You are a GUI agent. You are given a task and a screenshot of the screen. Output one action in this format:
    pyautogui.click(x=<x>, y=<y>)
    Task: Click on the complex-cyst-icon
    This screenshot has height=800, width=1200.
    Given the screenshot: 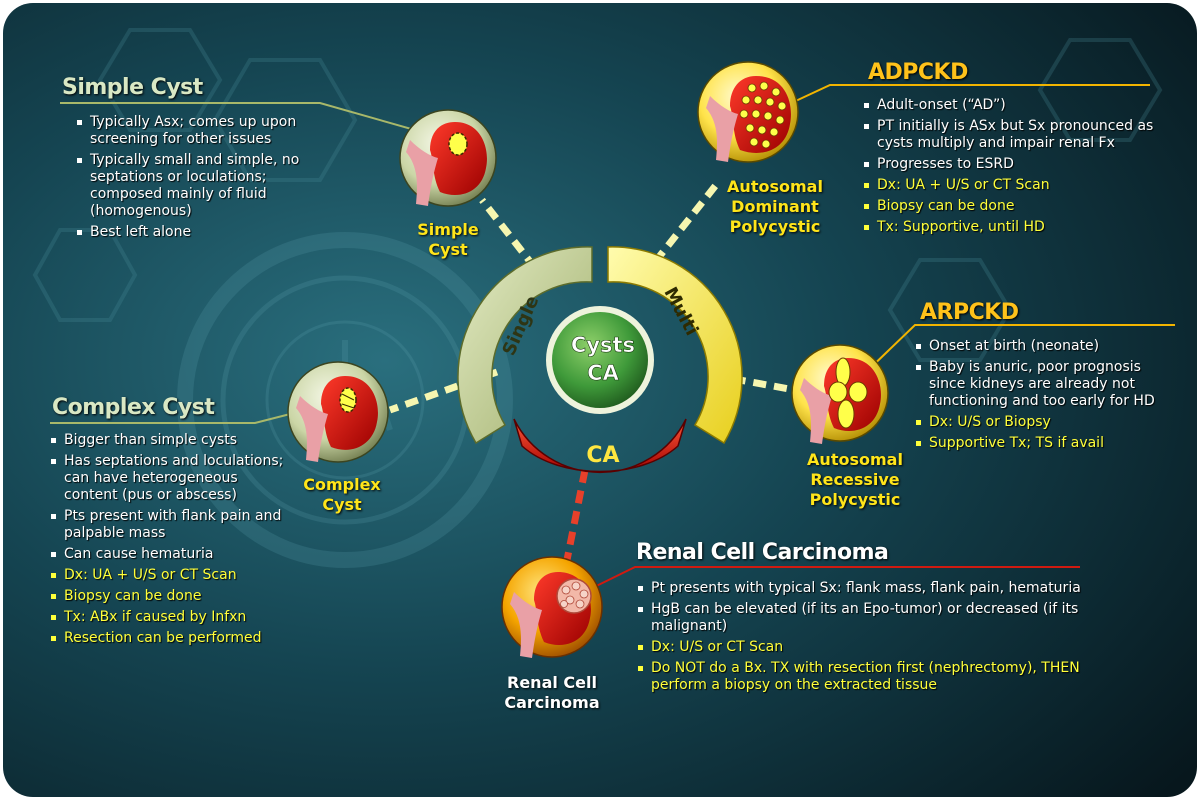 What is the action you would take?
    pyautogui.click(x=338, y=412)
    